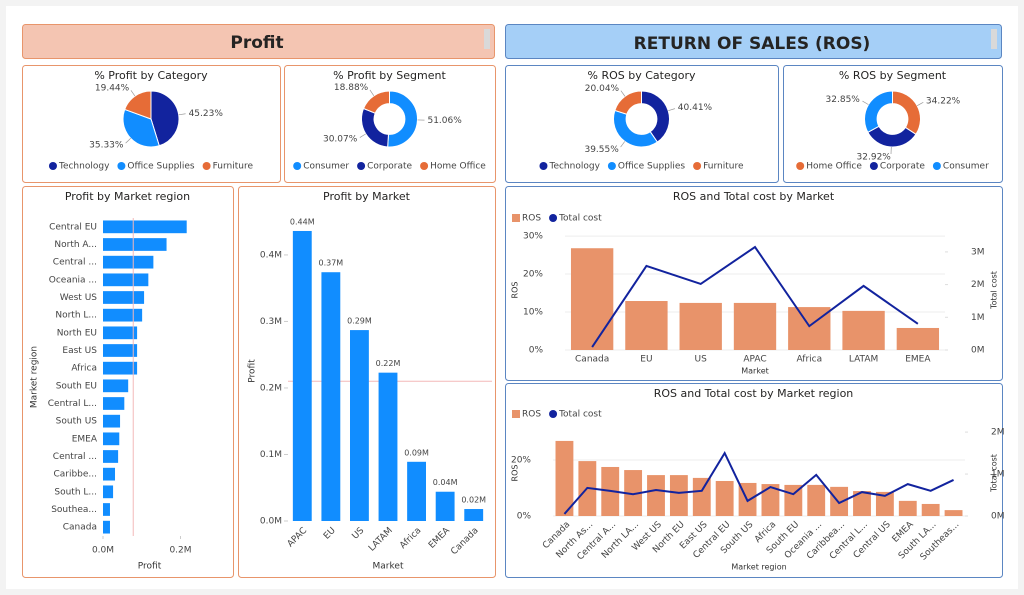 The width and height of the screenshot is (1024, 595). What do you see at coordinates (754, 393) in the screenshot?
I see `chart-title: ROS and Total cost by Market region` at bounding box center [754, 393].